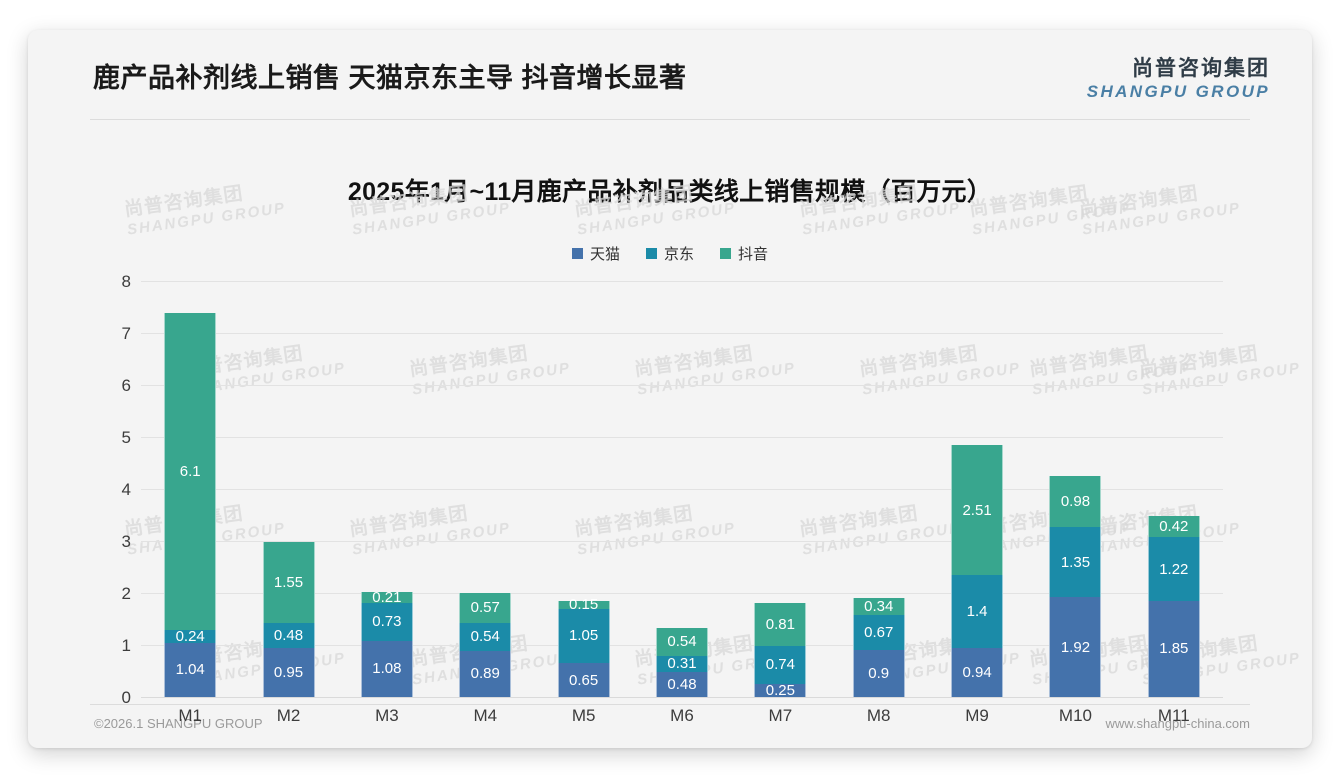  I want to click on bar-segment-京东: 0.73, so click(386, 621).